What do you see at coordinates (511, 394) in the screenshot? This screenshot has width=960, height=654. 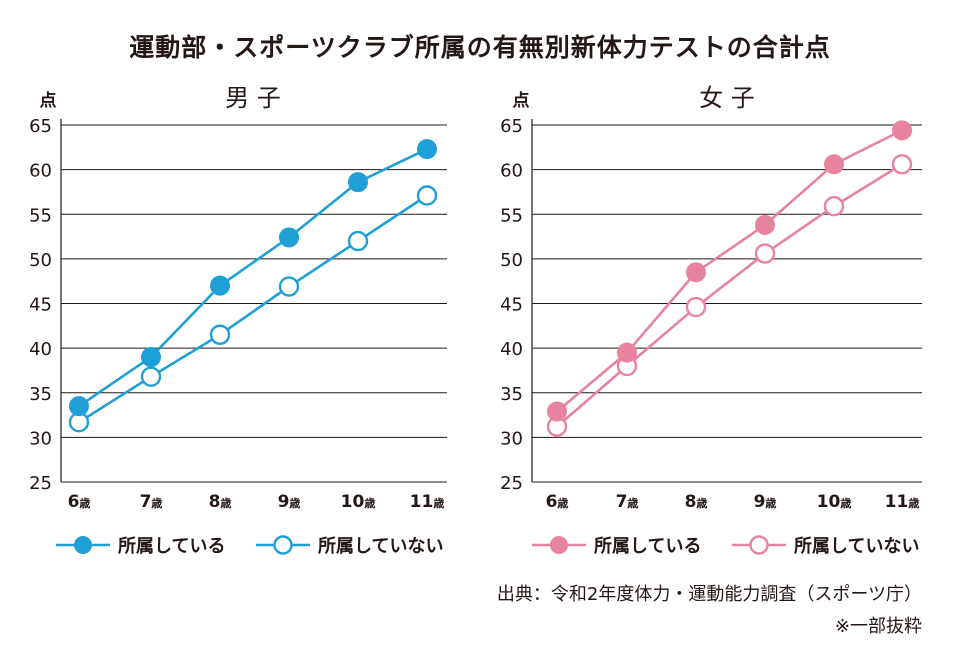 I see `girls-y-tick-label: 35` at bounding box center [511, 394].